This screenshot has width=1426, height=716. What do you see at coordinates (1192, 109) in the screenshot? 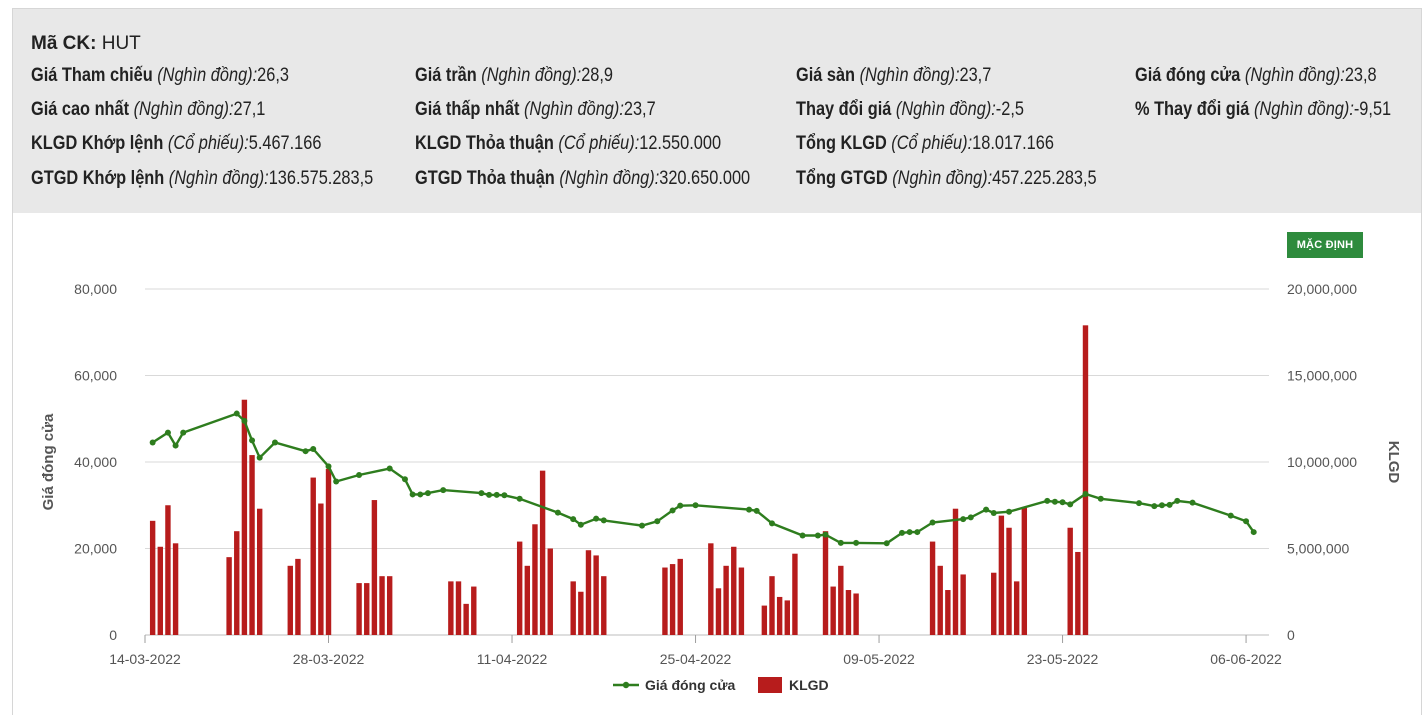
I see `info-label: % Thay đổi giá` at bounding box center [1192, 109].